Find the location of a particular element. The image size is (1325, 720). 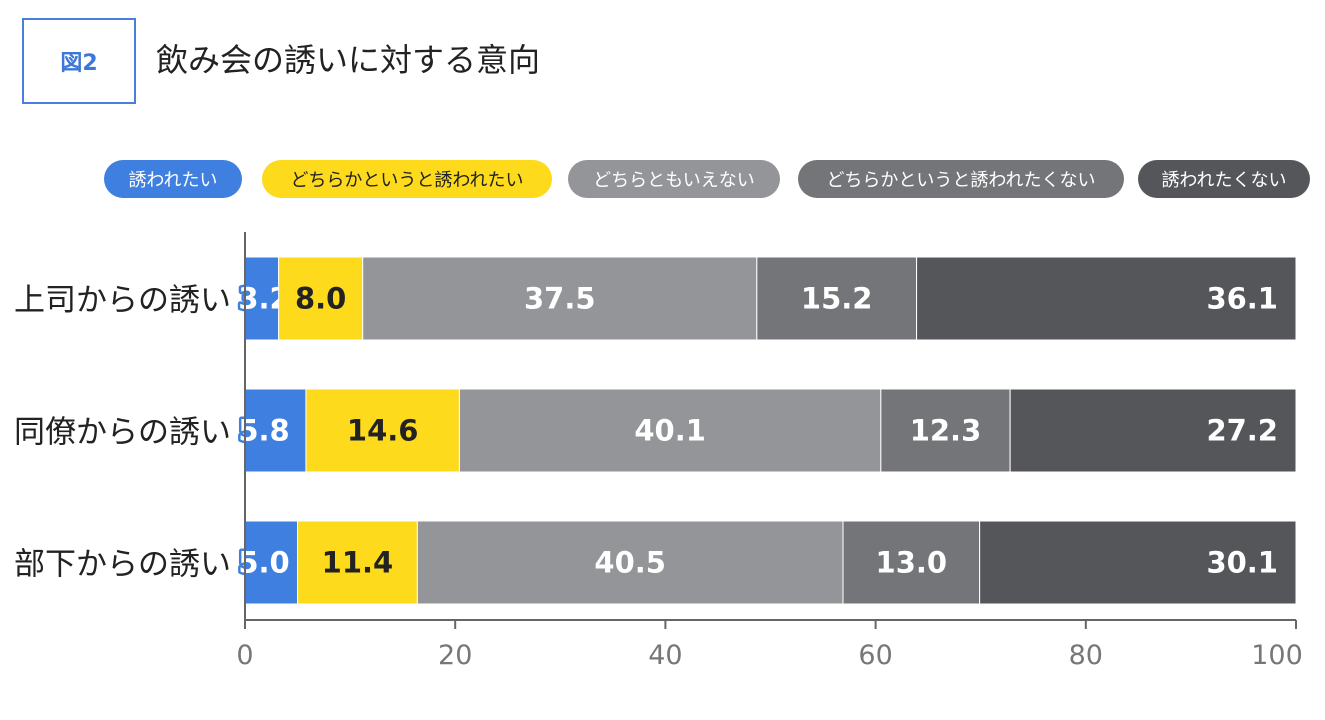

data-label: 40.5 is located at coordinates (630, 563).